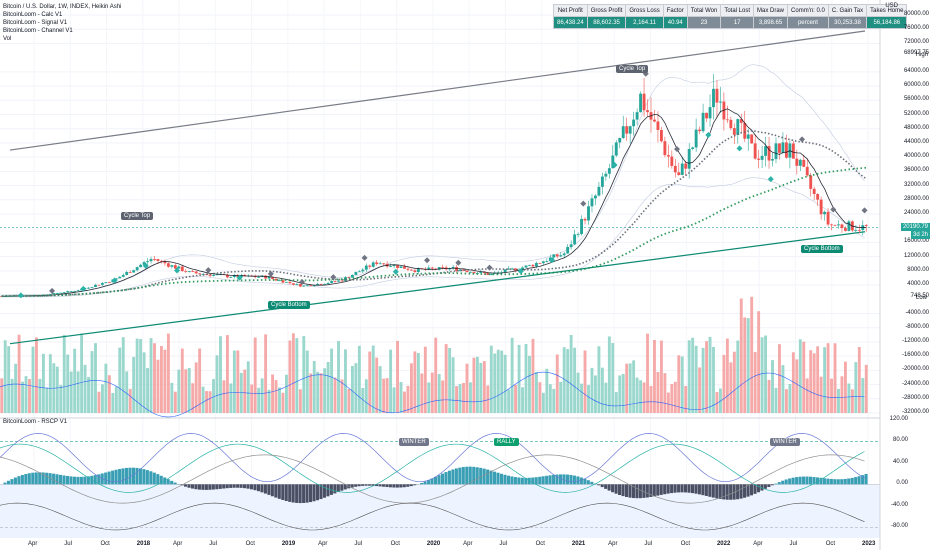  I want to click on indicator-calc: BitcoinLoom - Calc V1, so click(33, 15).